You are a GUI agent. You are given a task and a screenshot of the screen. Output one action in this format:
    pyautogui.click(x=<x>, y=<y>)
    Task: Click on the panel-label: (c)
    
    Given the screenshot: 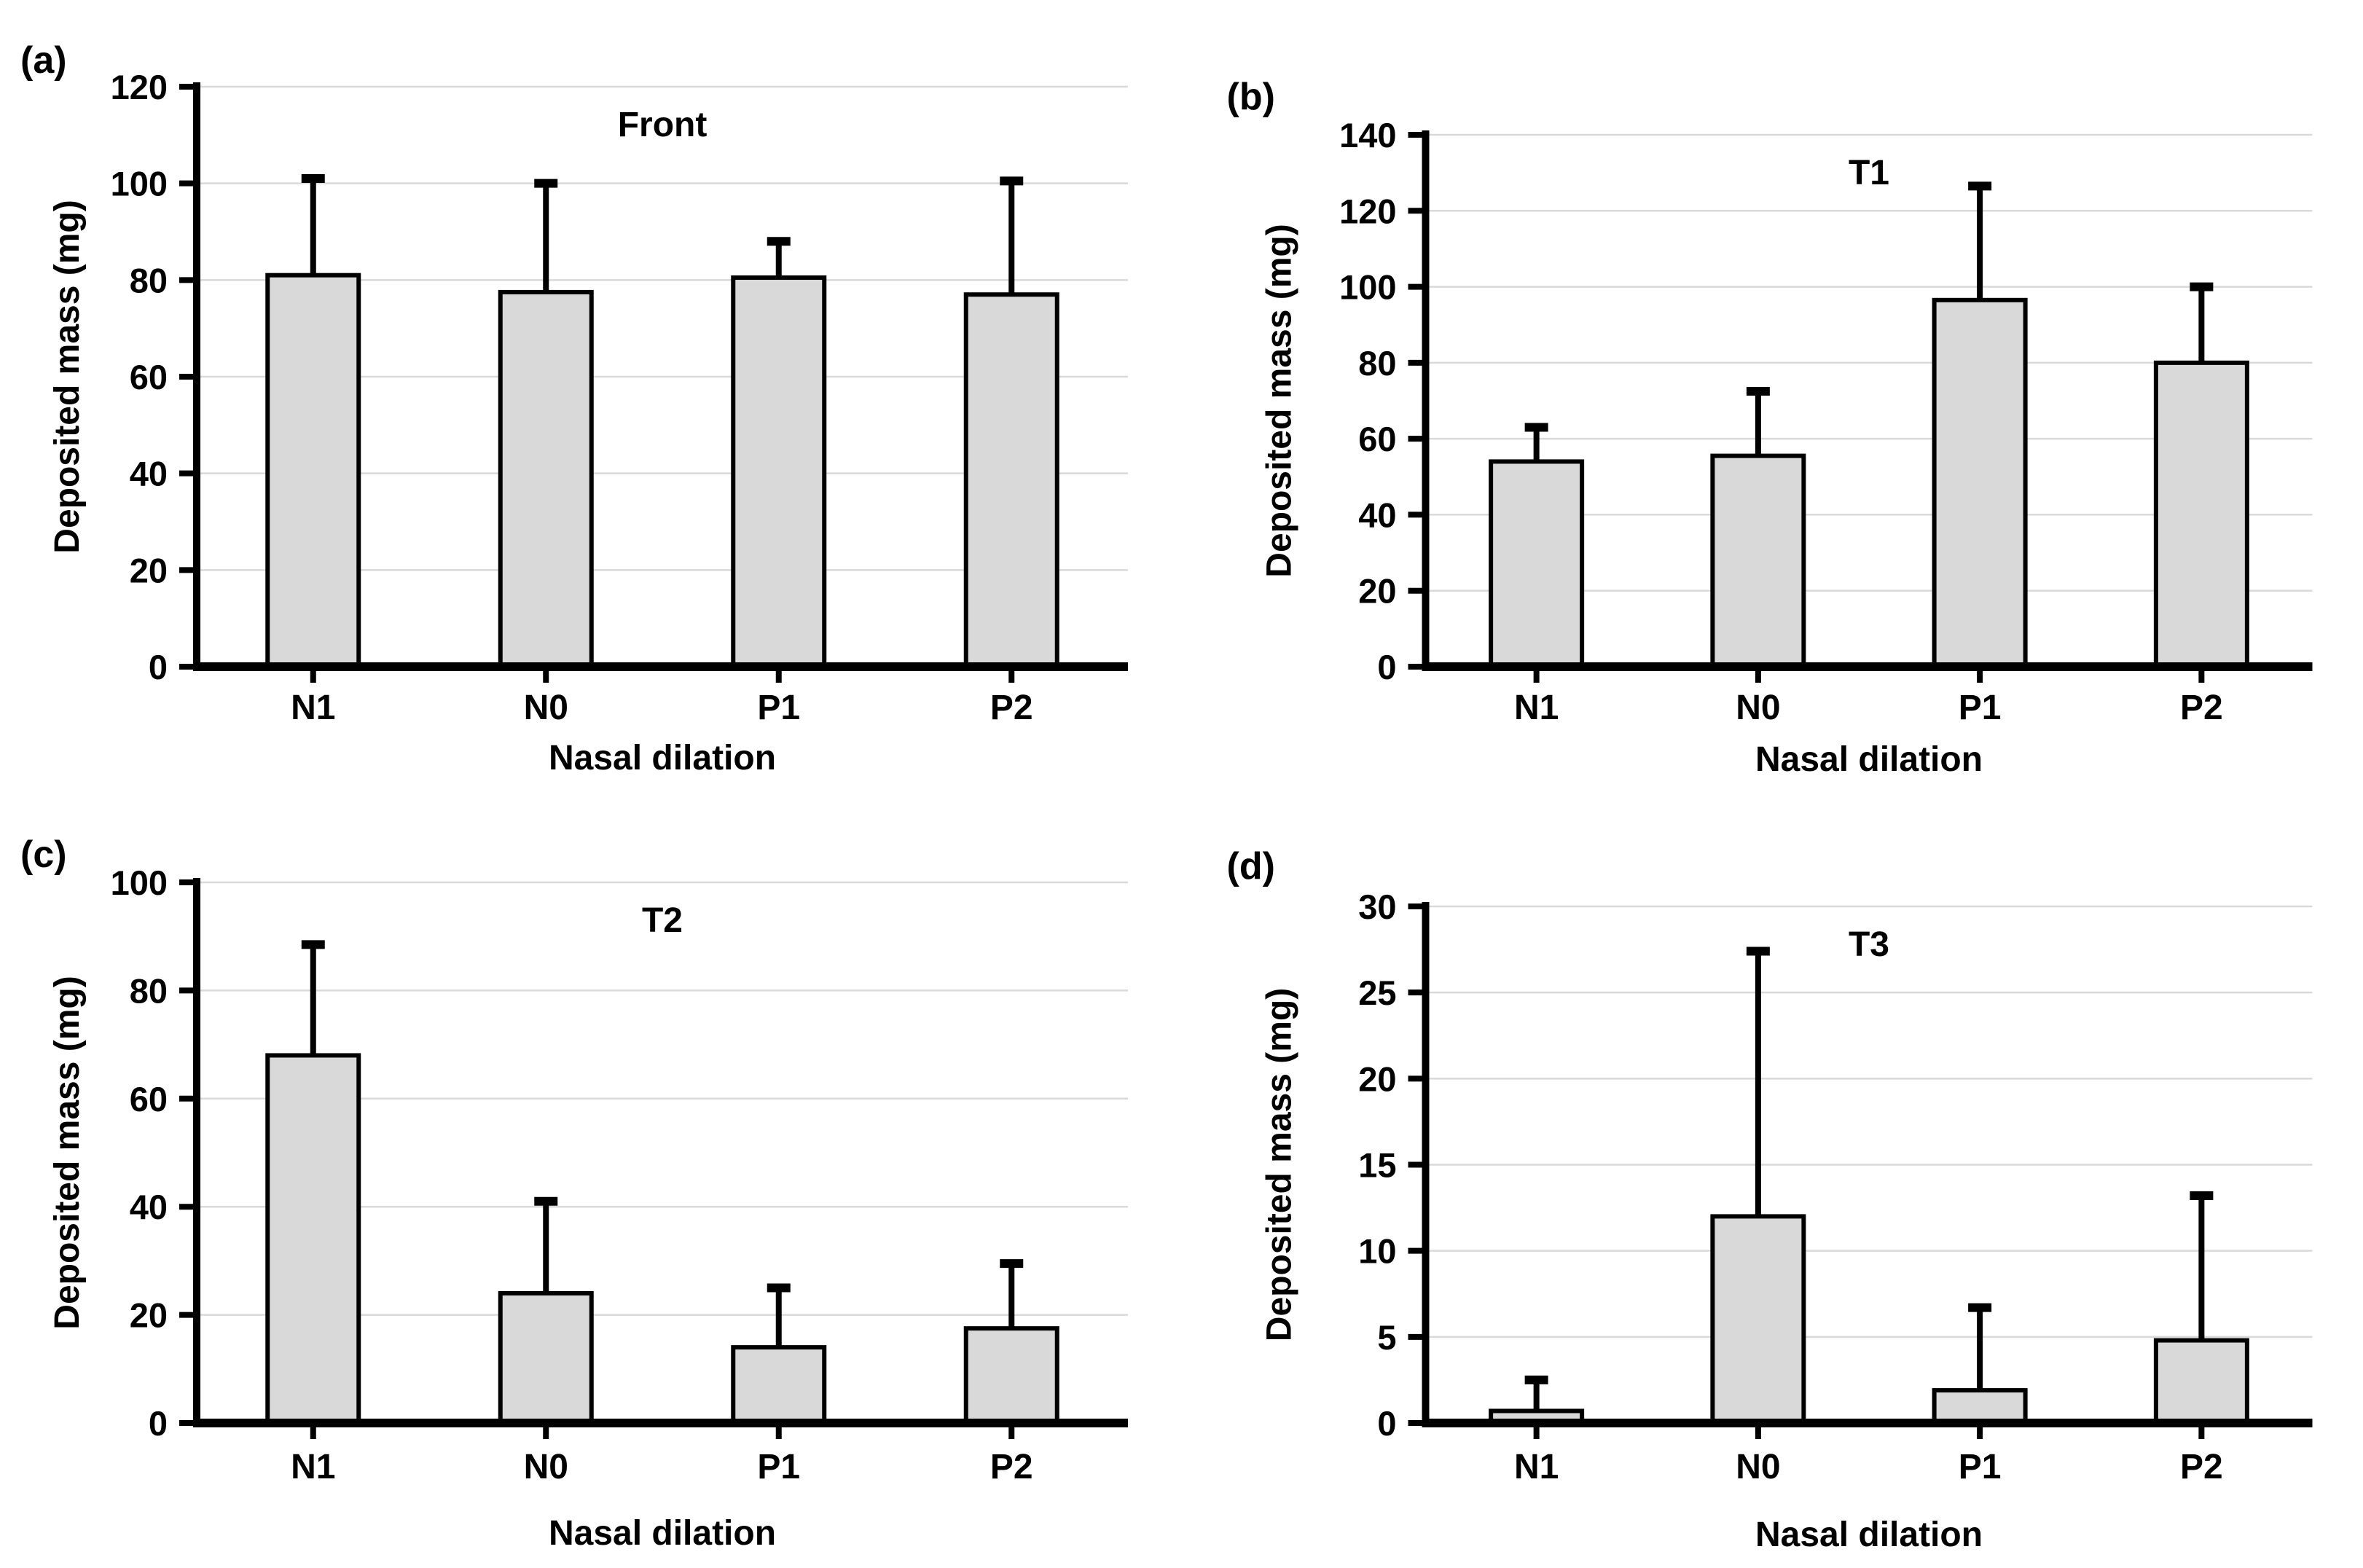 What is the action you would take?
    pyautogui.click(x=43, y=855)
    